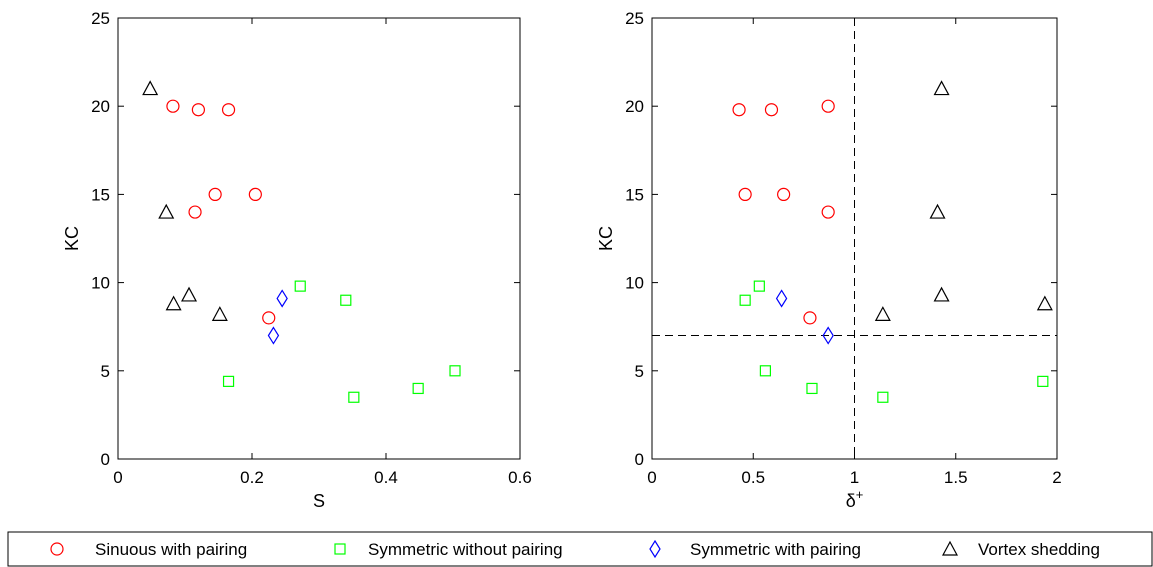 The width and height of the screenshot is (1153, 567). I want to click on x-tick-label: 0.5, so click(753, 477).